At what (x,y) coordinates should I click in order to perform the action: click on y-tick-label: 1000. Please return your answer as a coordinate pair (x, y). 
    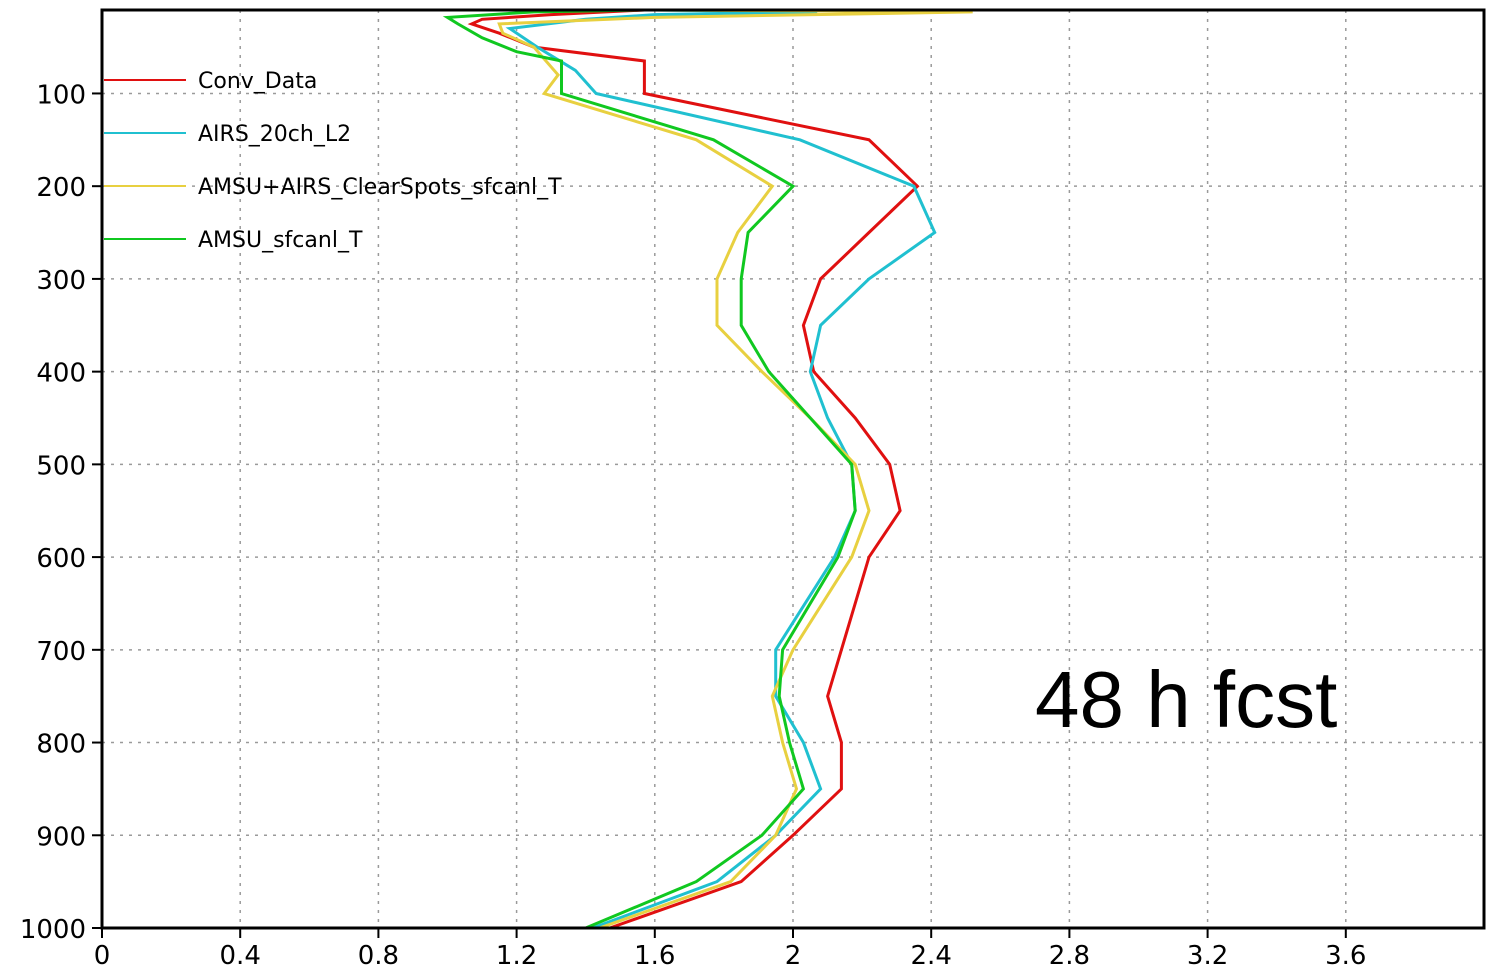
    Looking at the image, I should click on (53, 930).